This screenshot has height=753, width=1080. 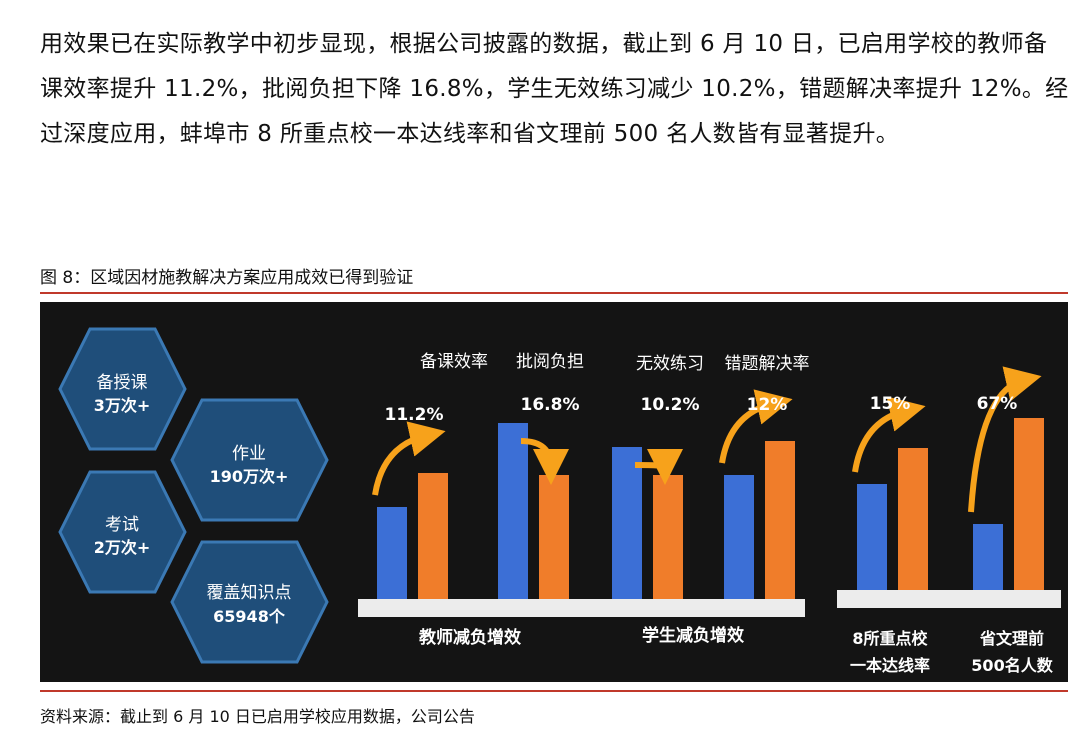 What do you see at coordinates (670, 364) in the screenshot?
I see `category-label: 无效练习` at bounding box center [670, 364].